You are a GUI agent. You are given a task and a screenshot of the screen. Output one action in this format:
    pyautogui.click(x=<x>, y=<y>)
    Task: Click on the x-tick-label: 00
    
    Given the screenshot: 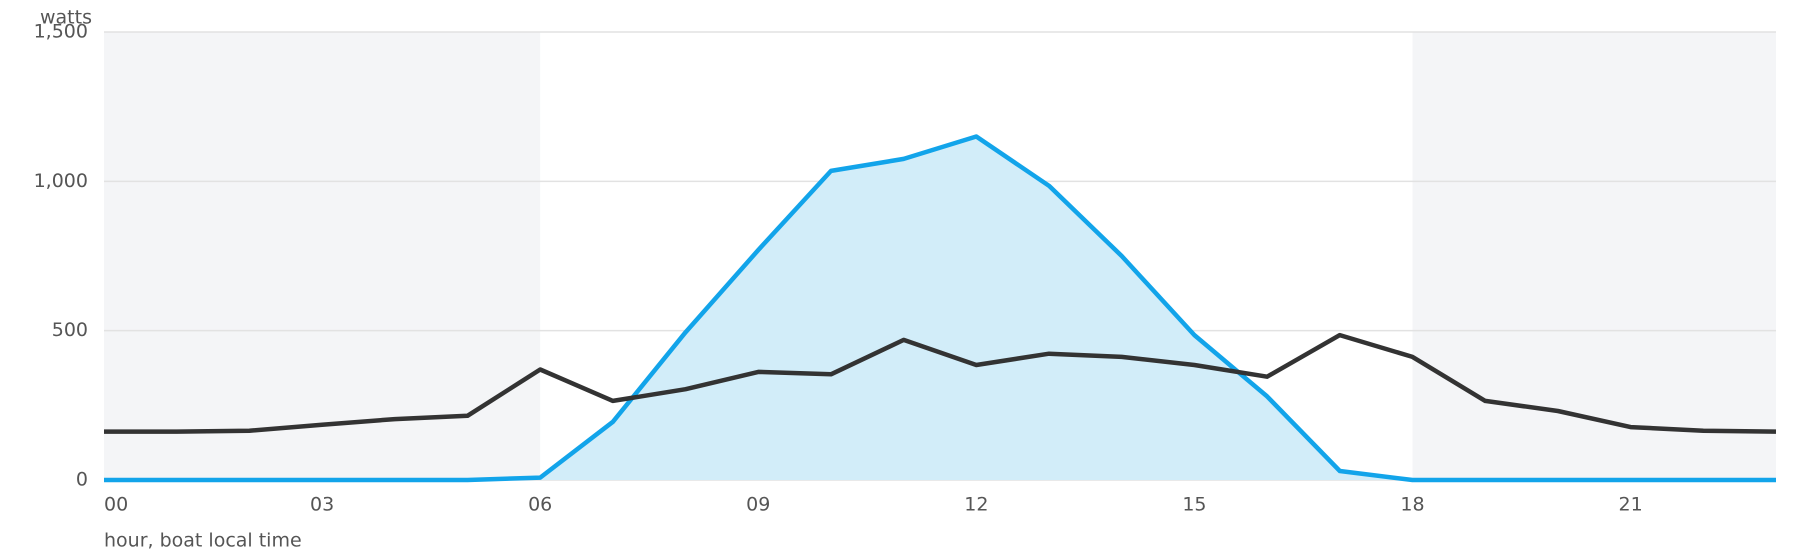 What is the action you would take?
    pyautogui.click(x=116, y=505)
    